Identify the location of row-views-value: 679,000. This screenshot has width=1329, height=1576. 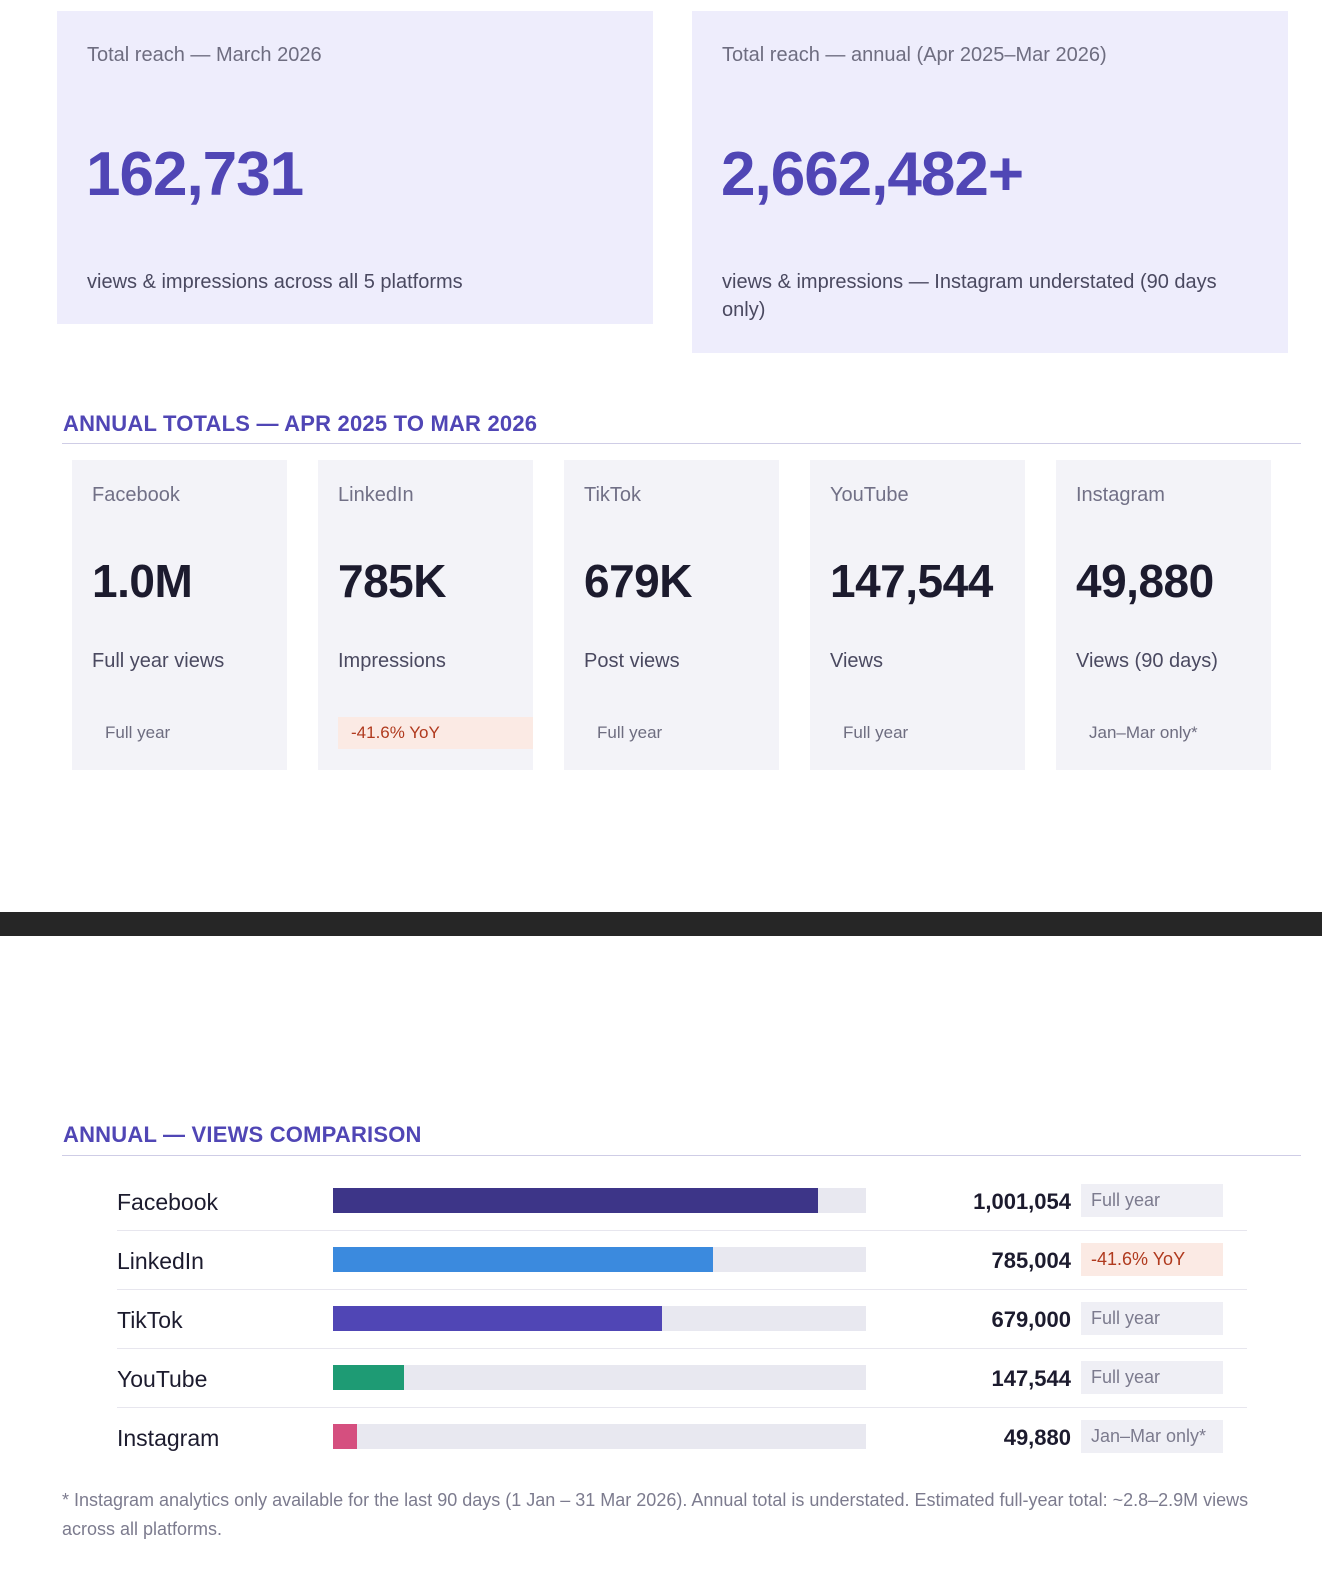
(1031, 1319).